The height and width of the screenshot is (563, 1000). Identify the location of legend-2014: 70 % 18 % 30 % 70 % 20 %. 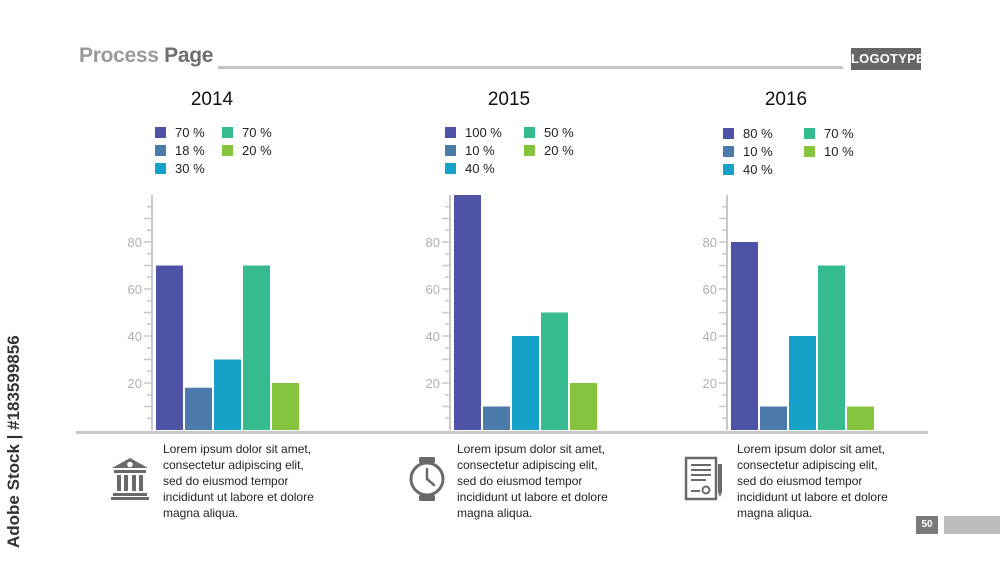
(225, 155).